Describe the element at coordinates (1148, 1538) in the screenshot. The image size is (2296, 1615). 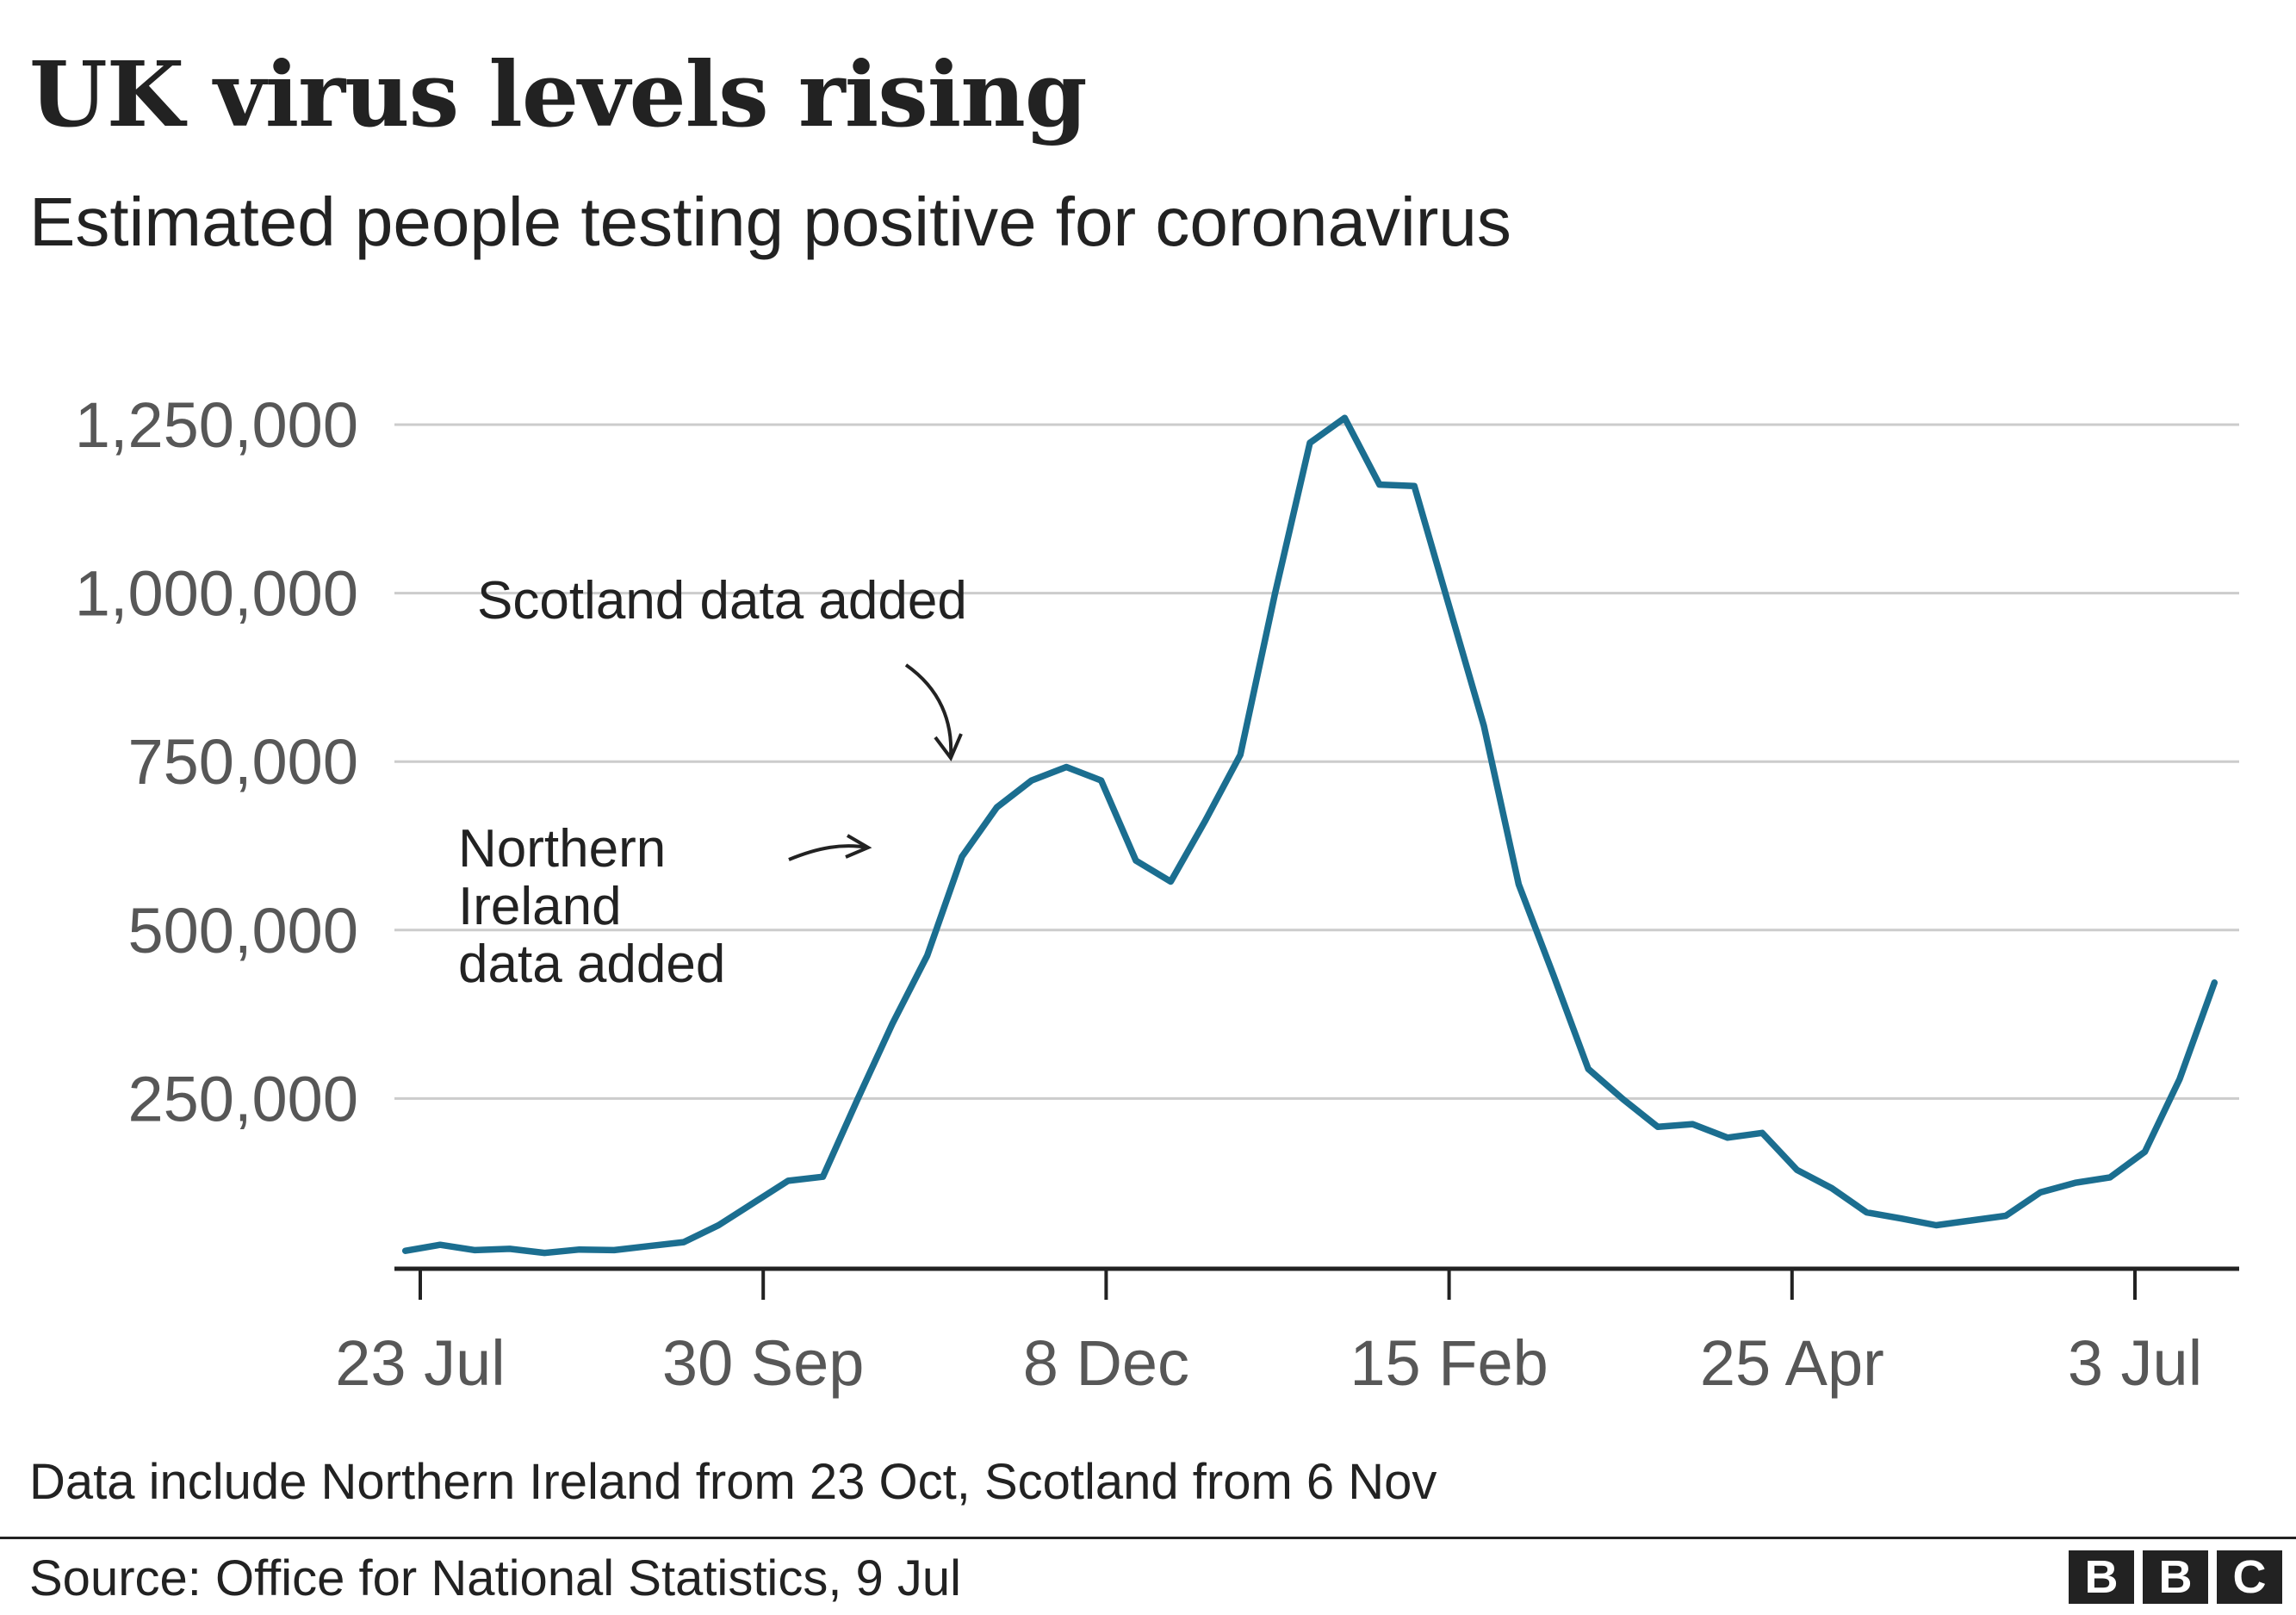
I see `footer-divider` at that location.